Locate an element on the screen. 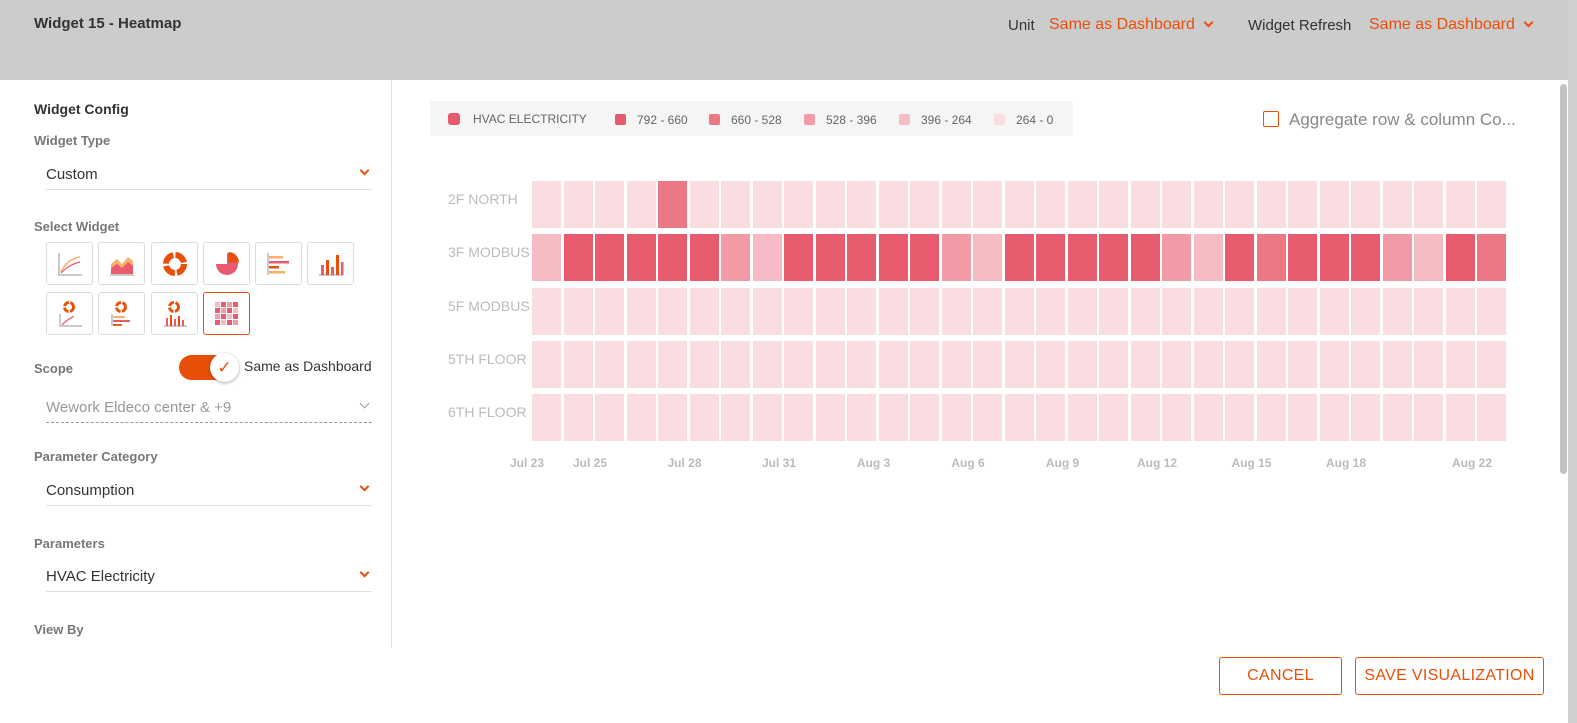  widget-refresh-dropdown: Same as Dashboard is located at coordinates (1451, 25).